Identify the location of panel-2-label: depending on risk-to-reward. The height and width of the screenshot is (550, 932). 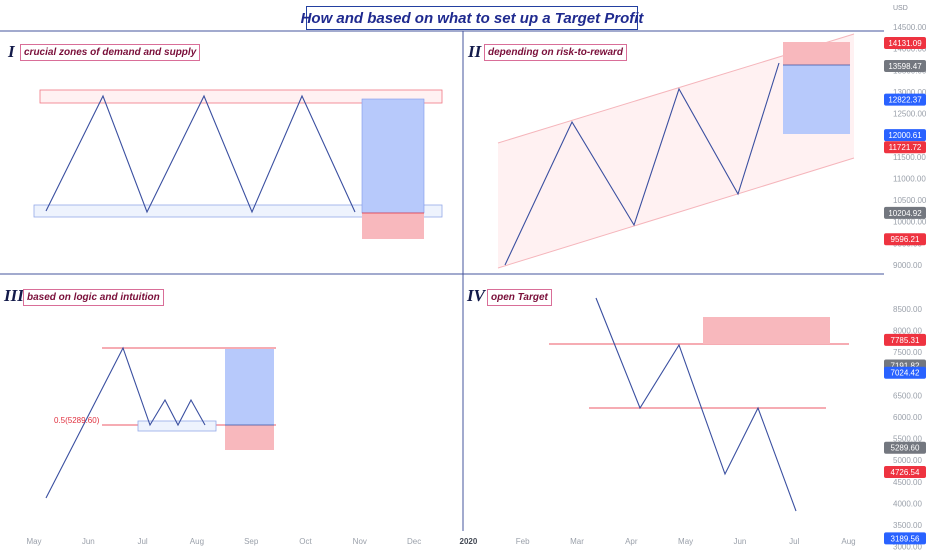
(556, 52).